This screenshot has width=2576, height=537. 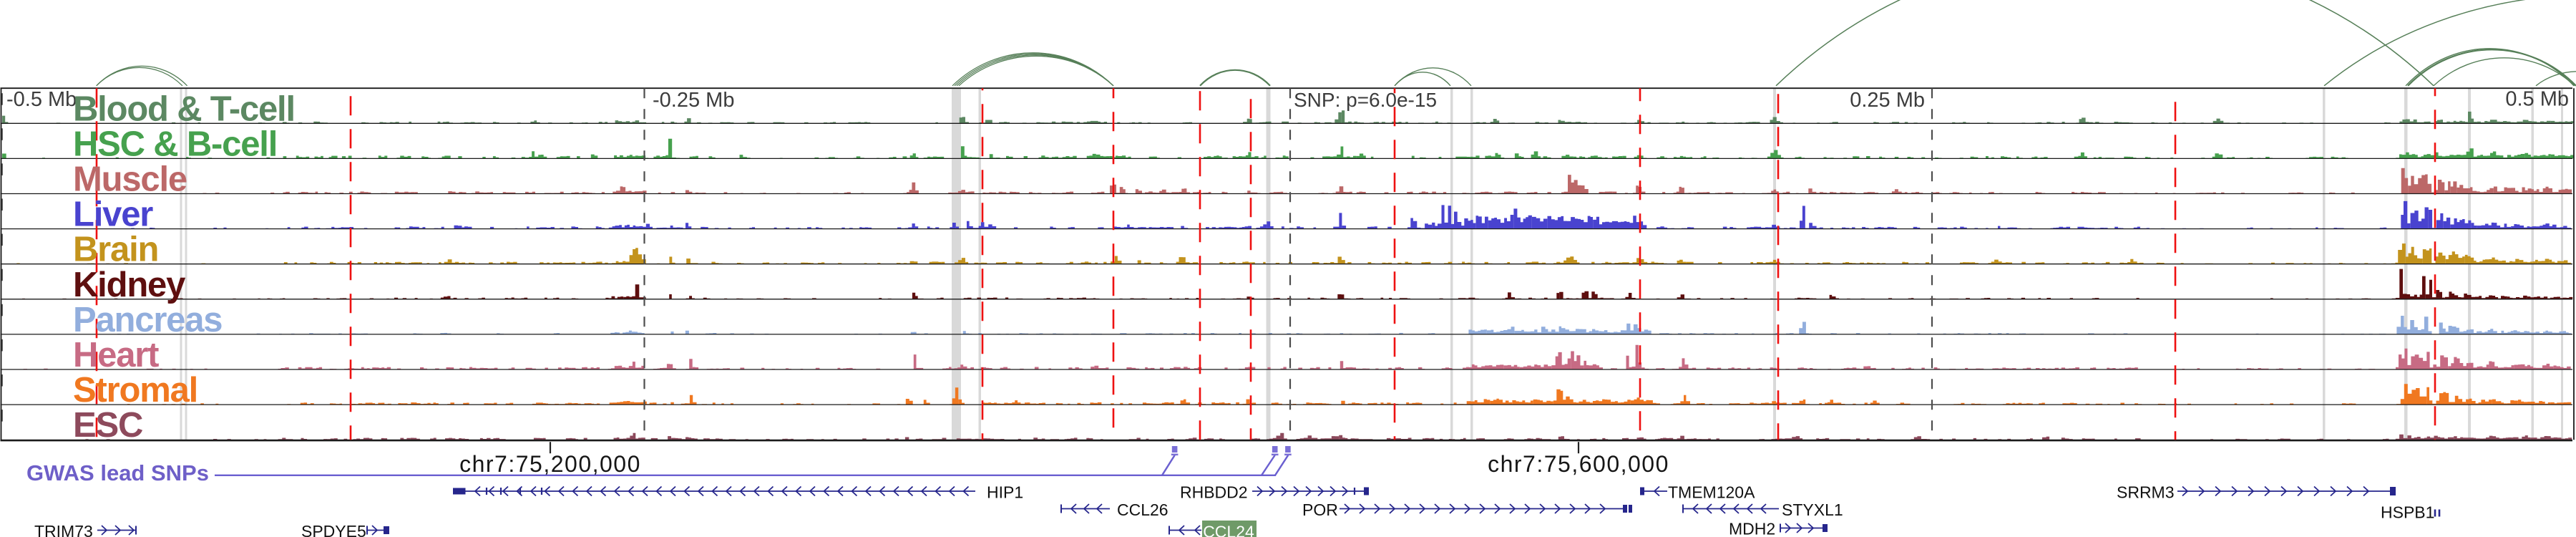 I want to click on svg-text: -0.5 Mb, so click(x=41, y=99).